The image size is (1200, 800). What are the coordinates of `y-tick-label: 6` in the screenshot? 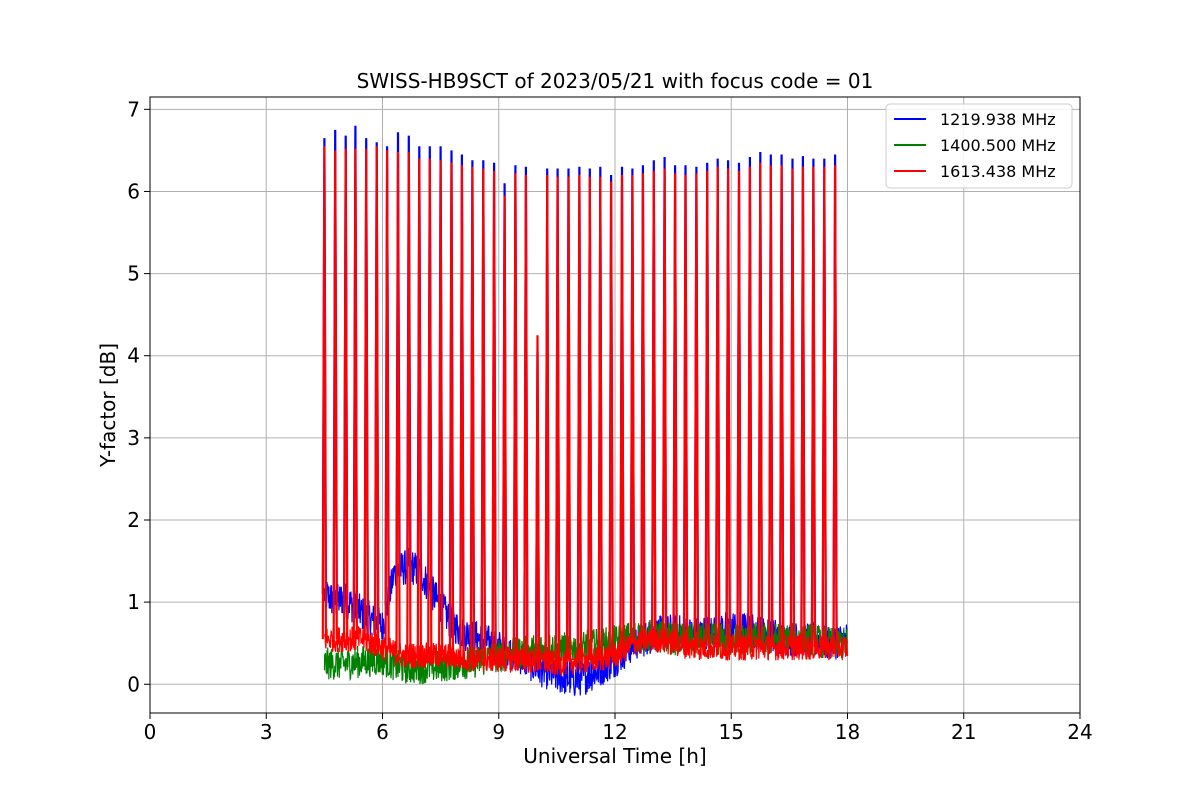 It's located at (133, 191).